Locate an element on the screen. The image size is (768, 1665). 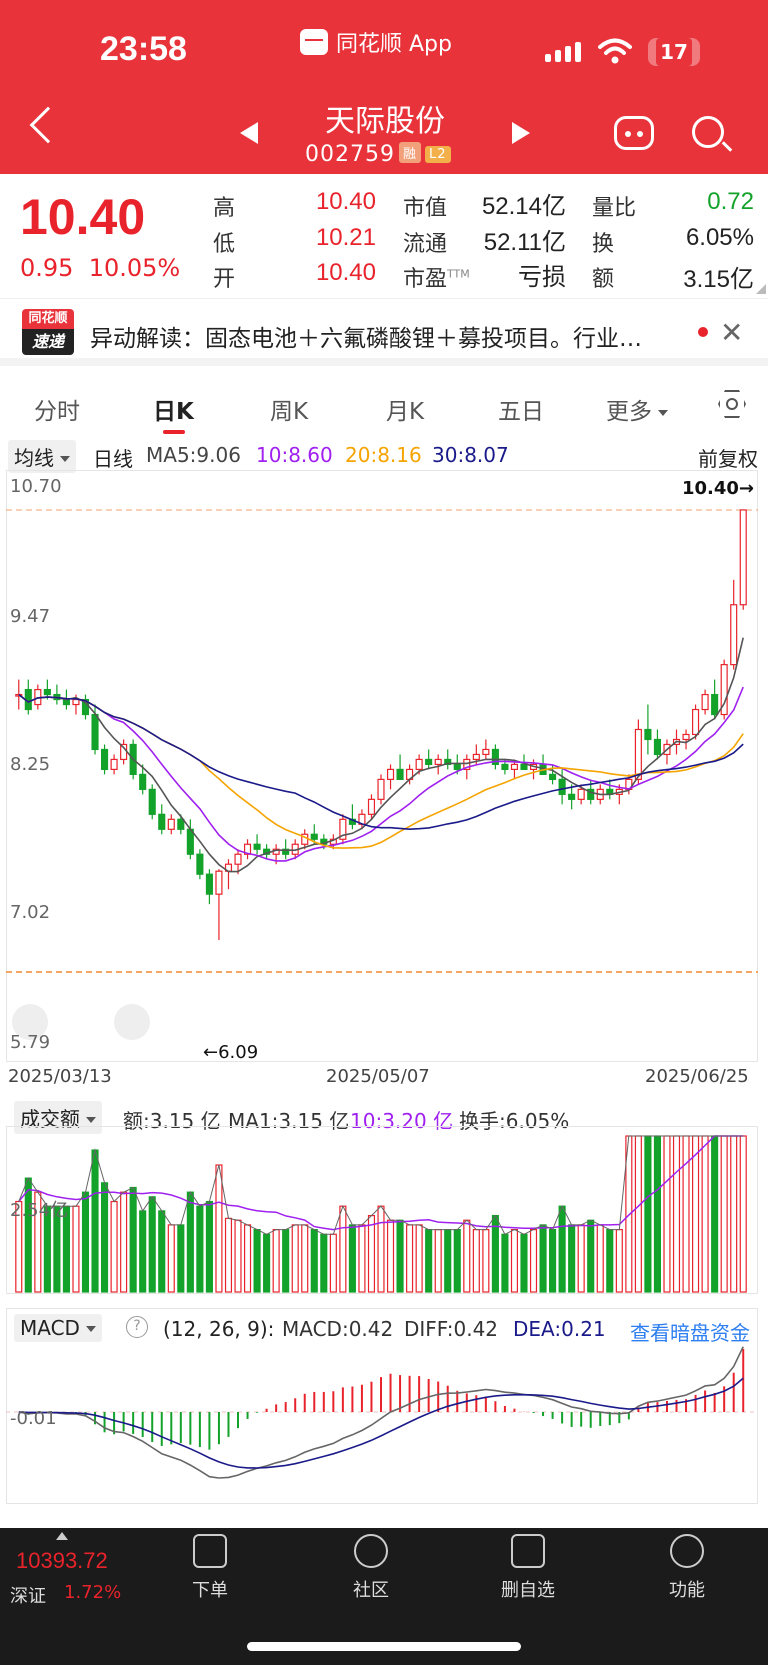
settings-icon is located at coordinates (732, 404).